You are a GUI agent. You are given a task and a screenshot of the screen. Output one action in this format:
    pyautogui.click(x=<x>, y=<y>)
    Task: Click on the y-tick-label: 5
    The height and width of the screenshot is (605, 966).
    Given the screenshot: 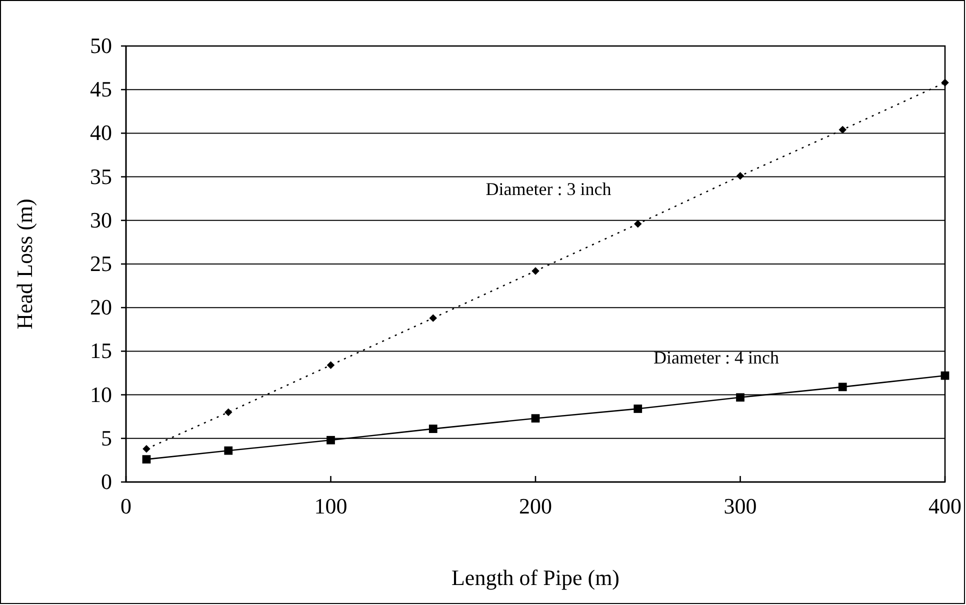 What is the action you would take?
    pyautogui.click(x=106, y=437)
    